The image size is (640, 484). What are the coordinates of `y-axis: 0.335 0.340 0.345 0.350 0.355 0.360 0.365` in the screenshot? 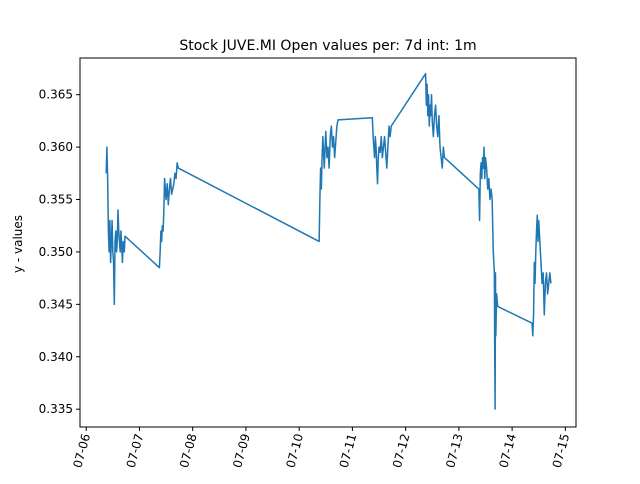 It's located at (59, 252).